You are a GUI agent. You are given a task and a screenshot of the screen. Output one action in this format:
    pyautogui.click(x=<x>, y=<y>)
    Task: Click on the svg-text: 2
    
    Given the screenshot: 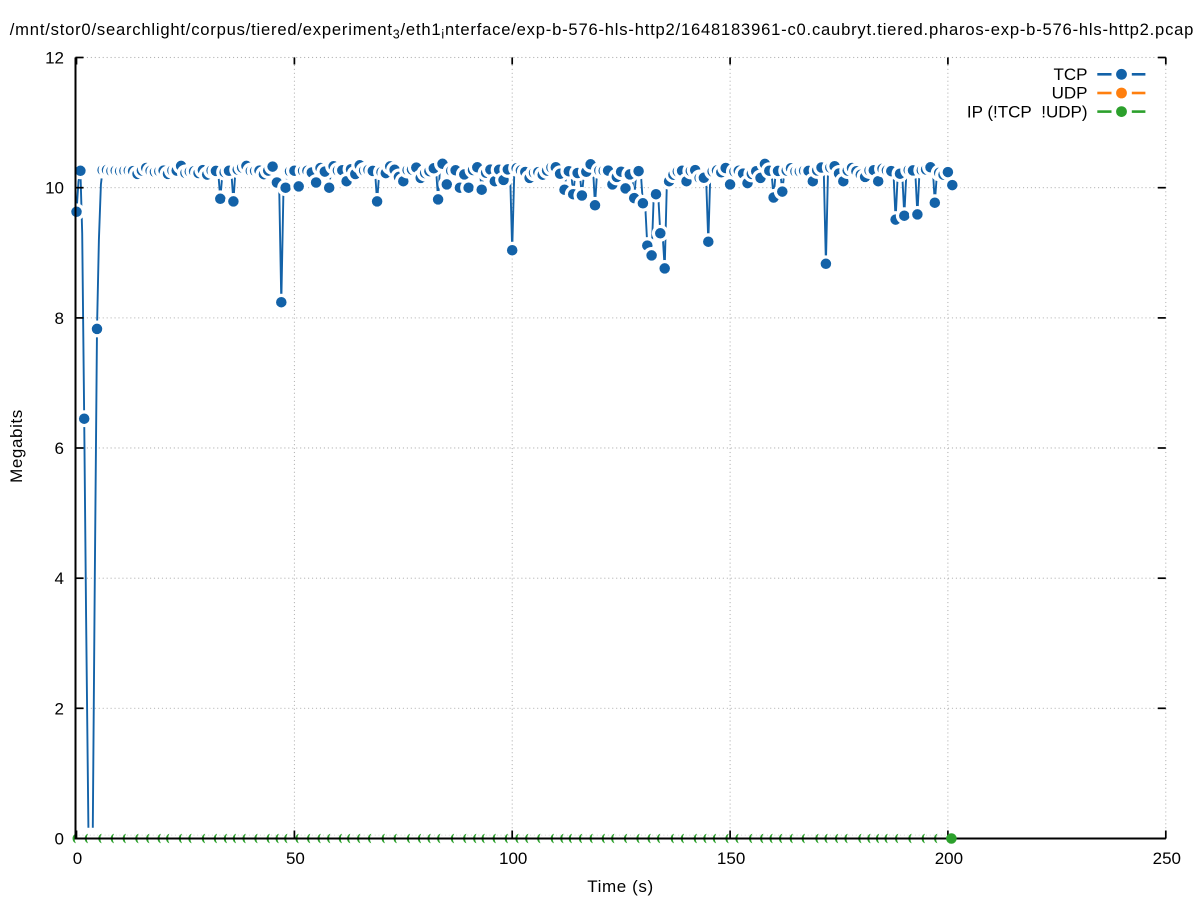 What is the action you would take?
    pyautogui.click(x=59, y=708)
    